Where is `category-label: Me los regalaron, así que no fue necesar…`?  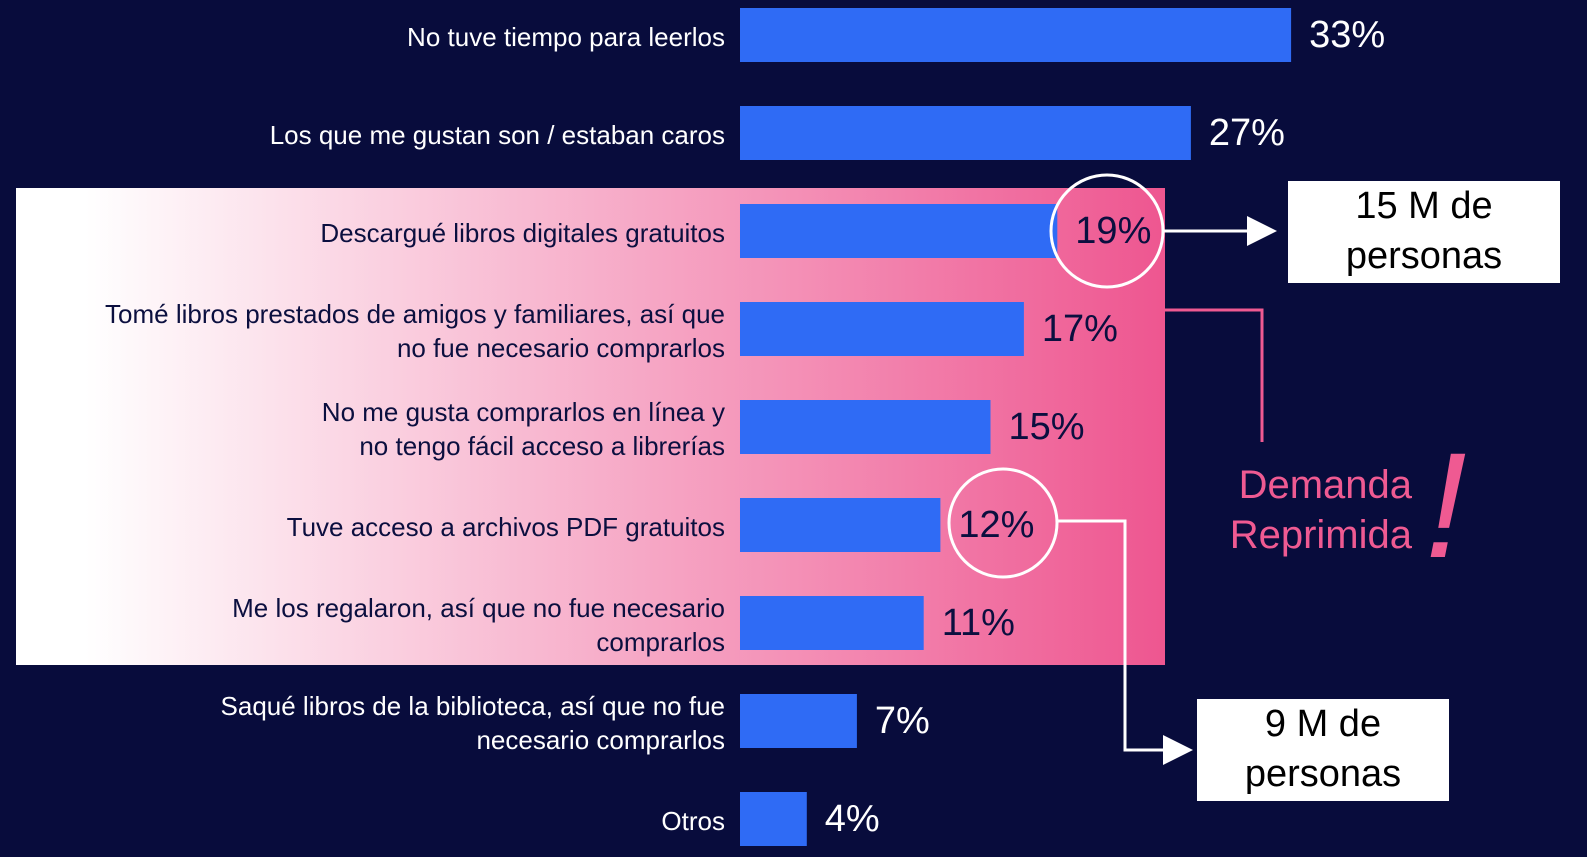 category-label: Me los regalaron, así que no fue necesar… is located at coordinates (478, 625).